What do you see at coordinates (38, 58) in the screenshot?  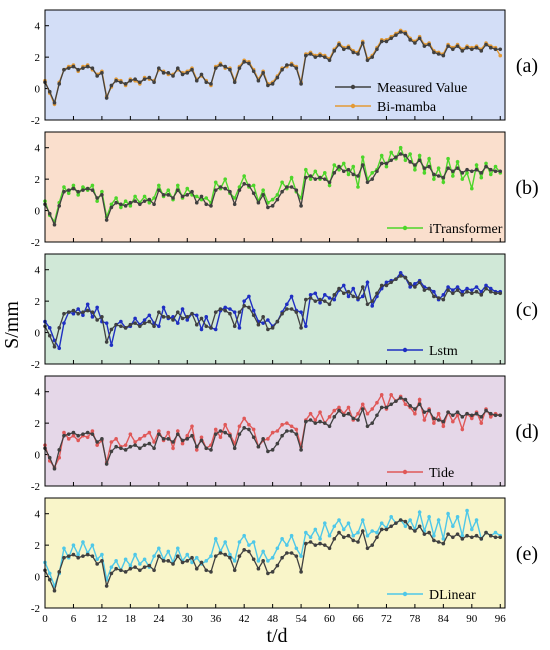 I see `y-tick-label: 2` at bounding box center [38, 58].